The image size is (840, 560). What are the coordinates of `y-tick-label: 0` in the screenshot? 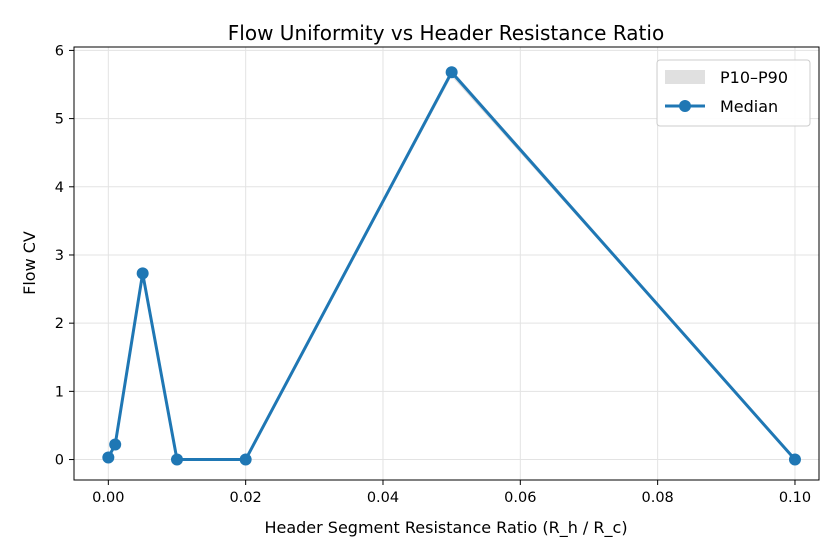 It's located at (59, 461).